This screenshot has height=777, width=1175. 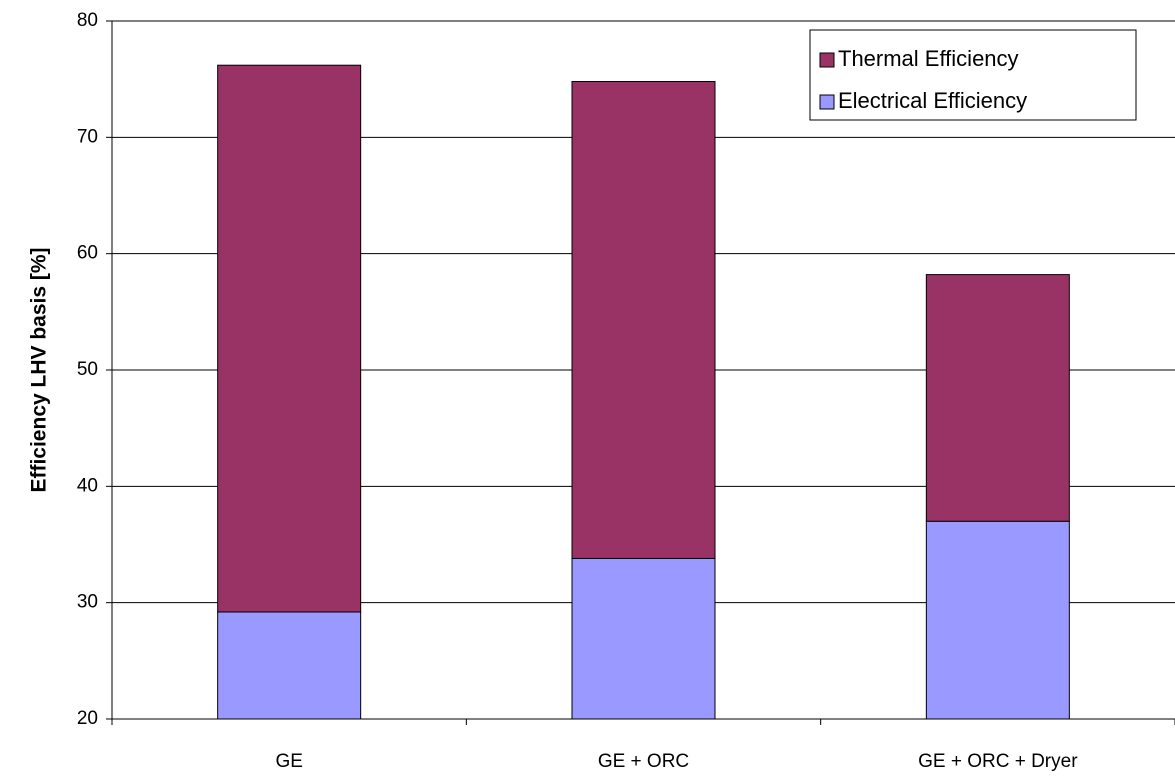 I want to click on y-tick-label: 60, so click(x=87, y=253).